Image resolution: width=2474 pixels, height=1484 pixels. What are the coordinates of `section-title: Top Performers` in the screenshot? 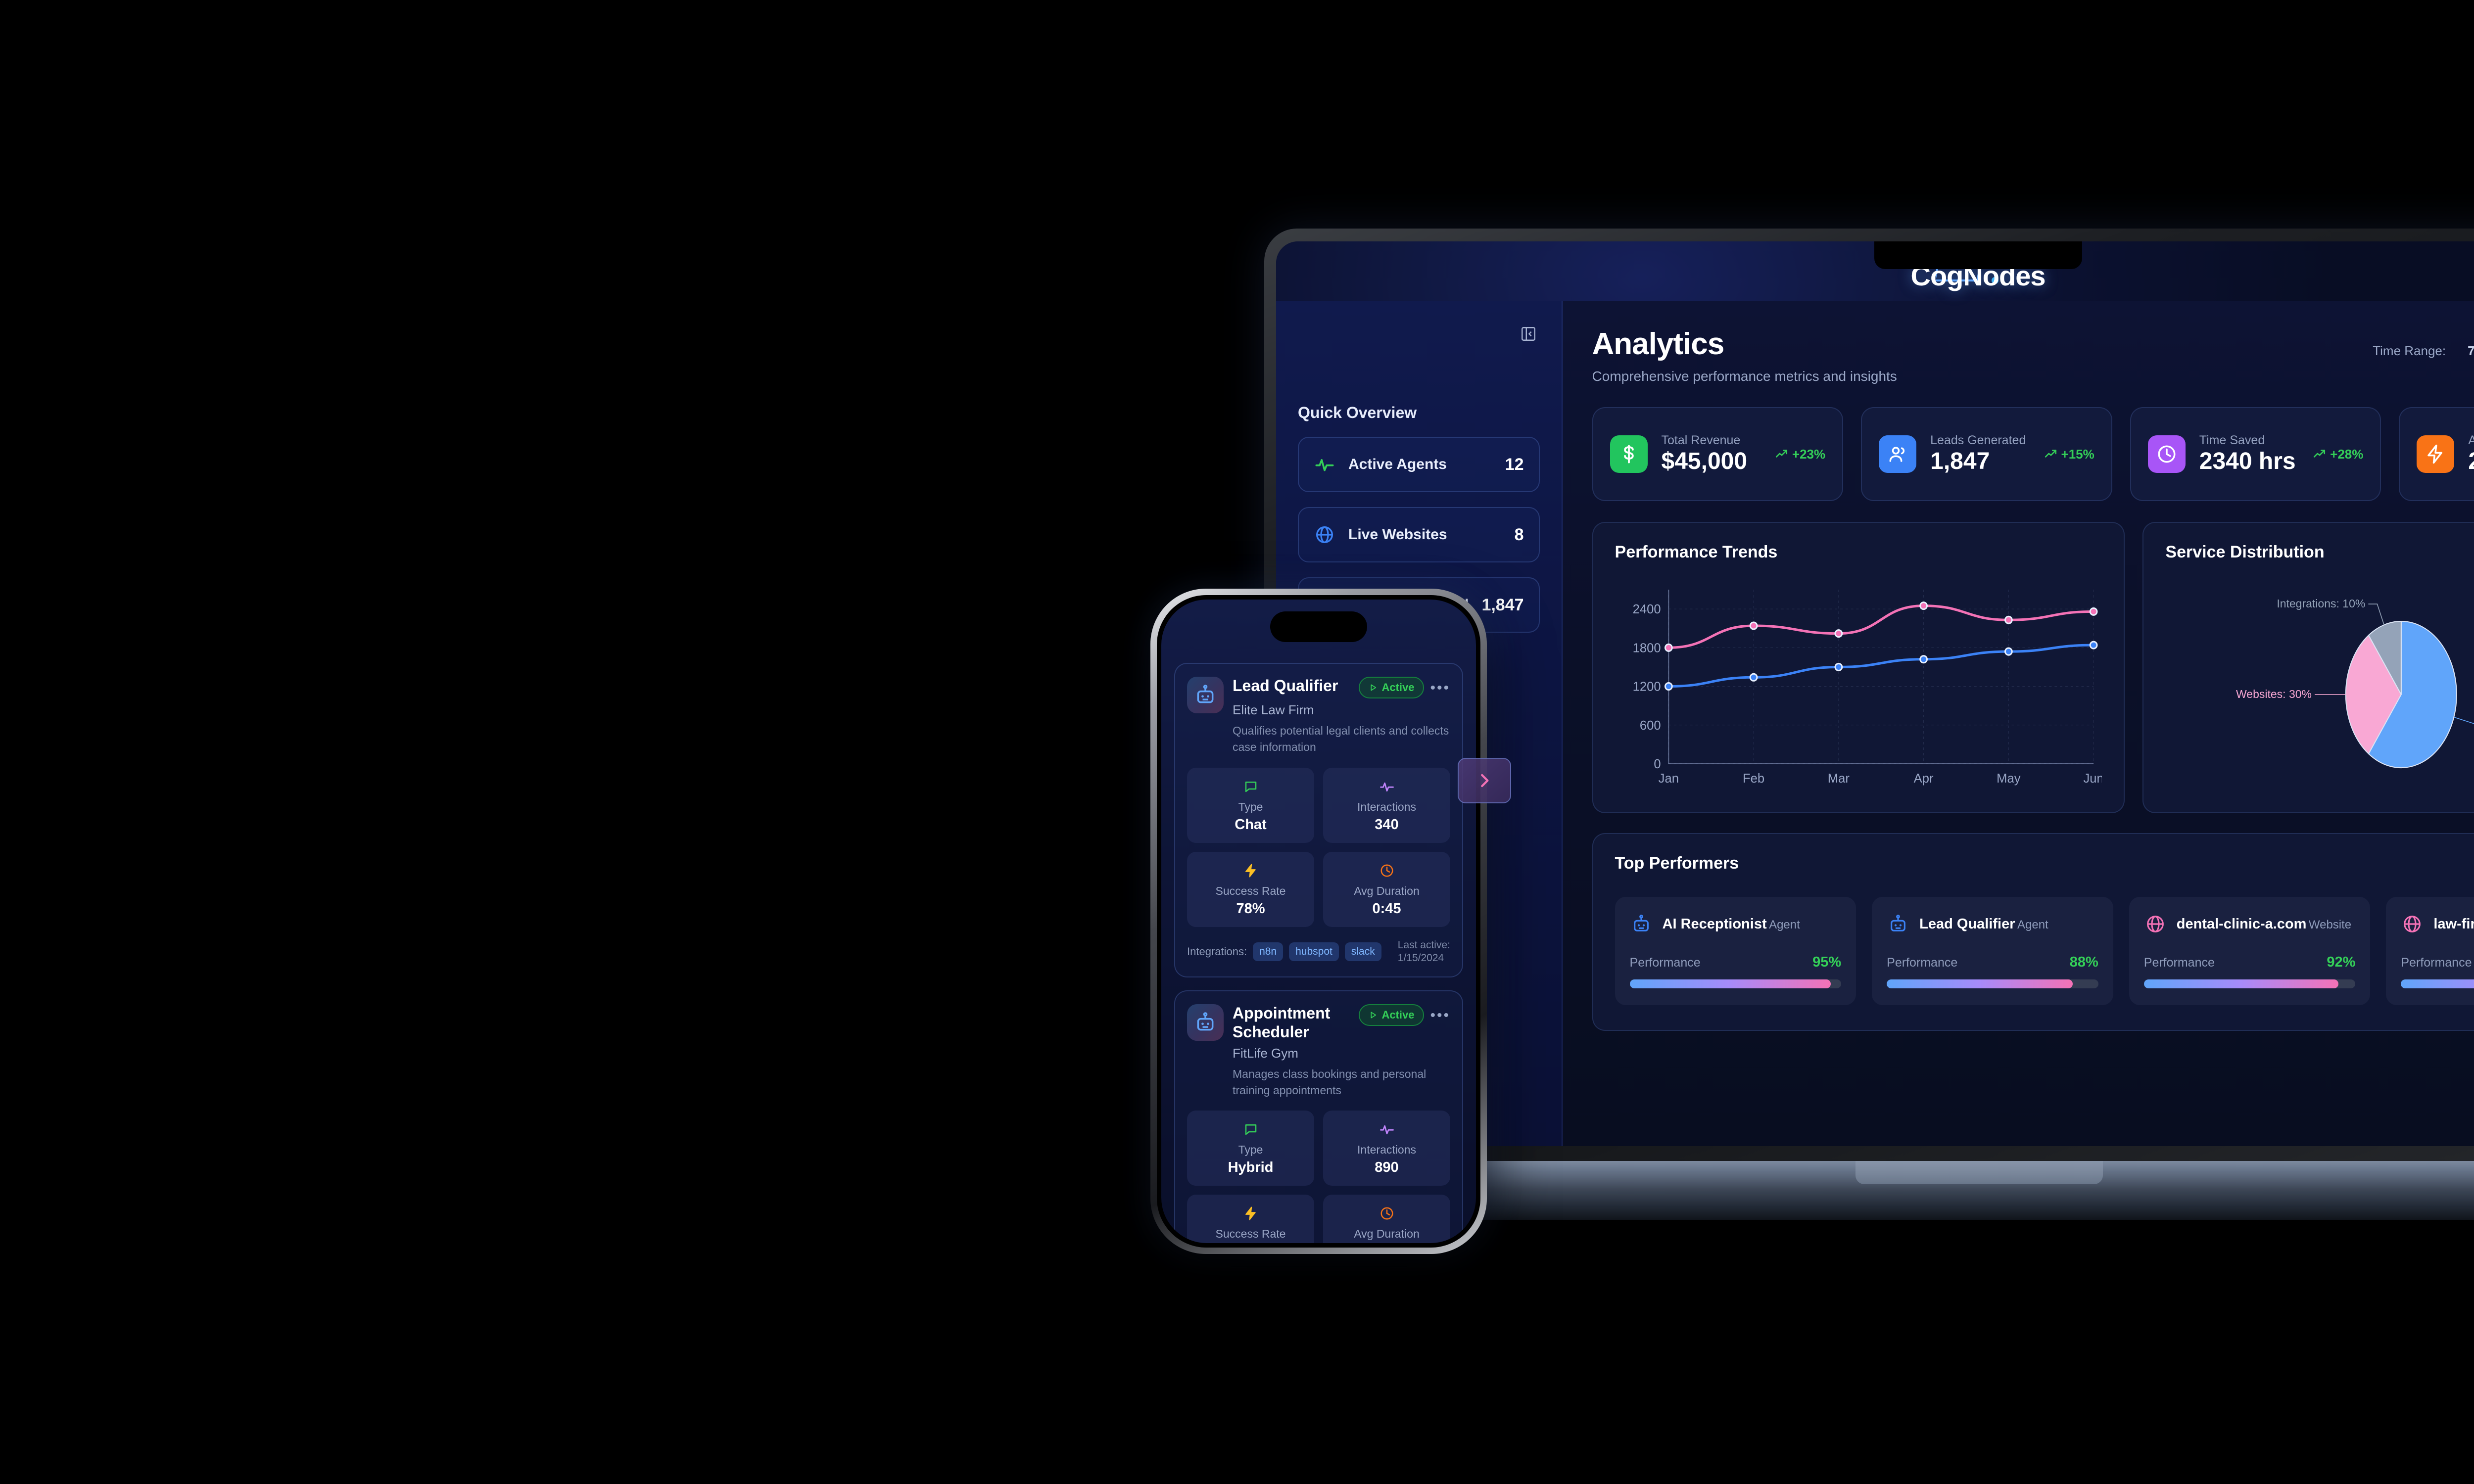 It's located at (1677, 863).